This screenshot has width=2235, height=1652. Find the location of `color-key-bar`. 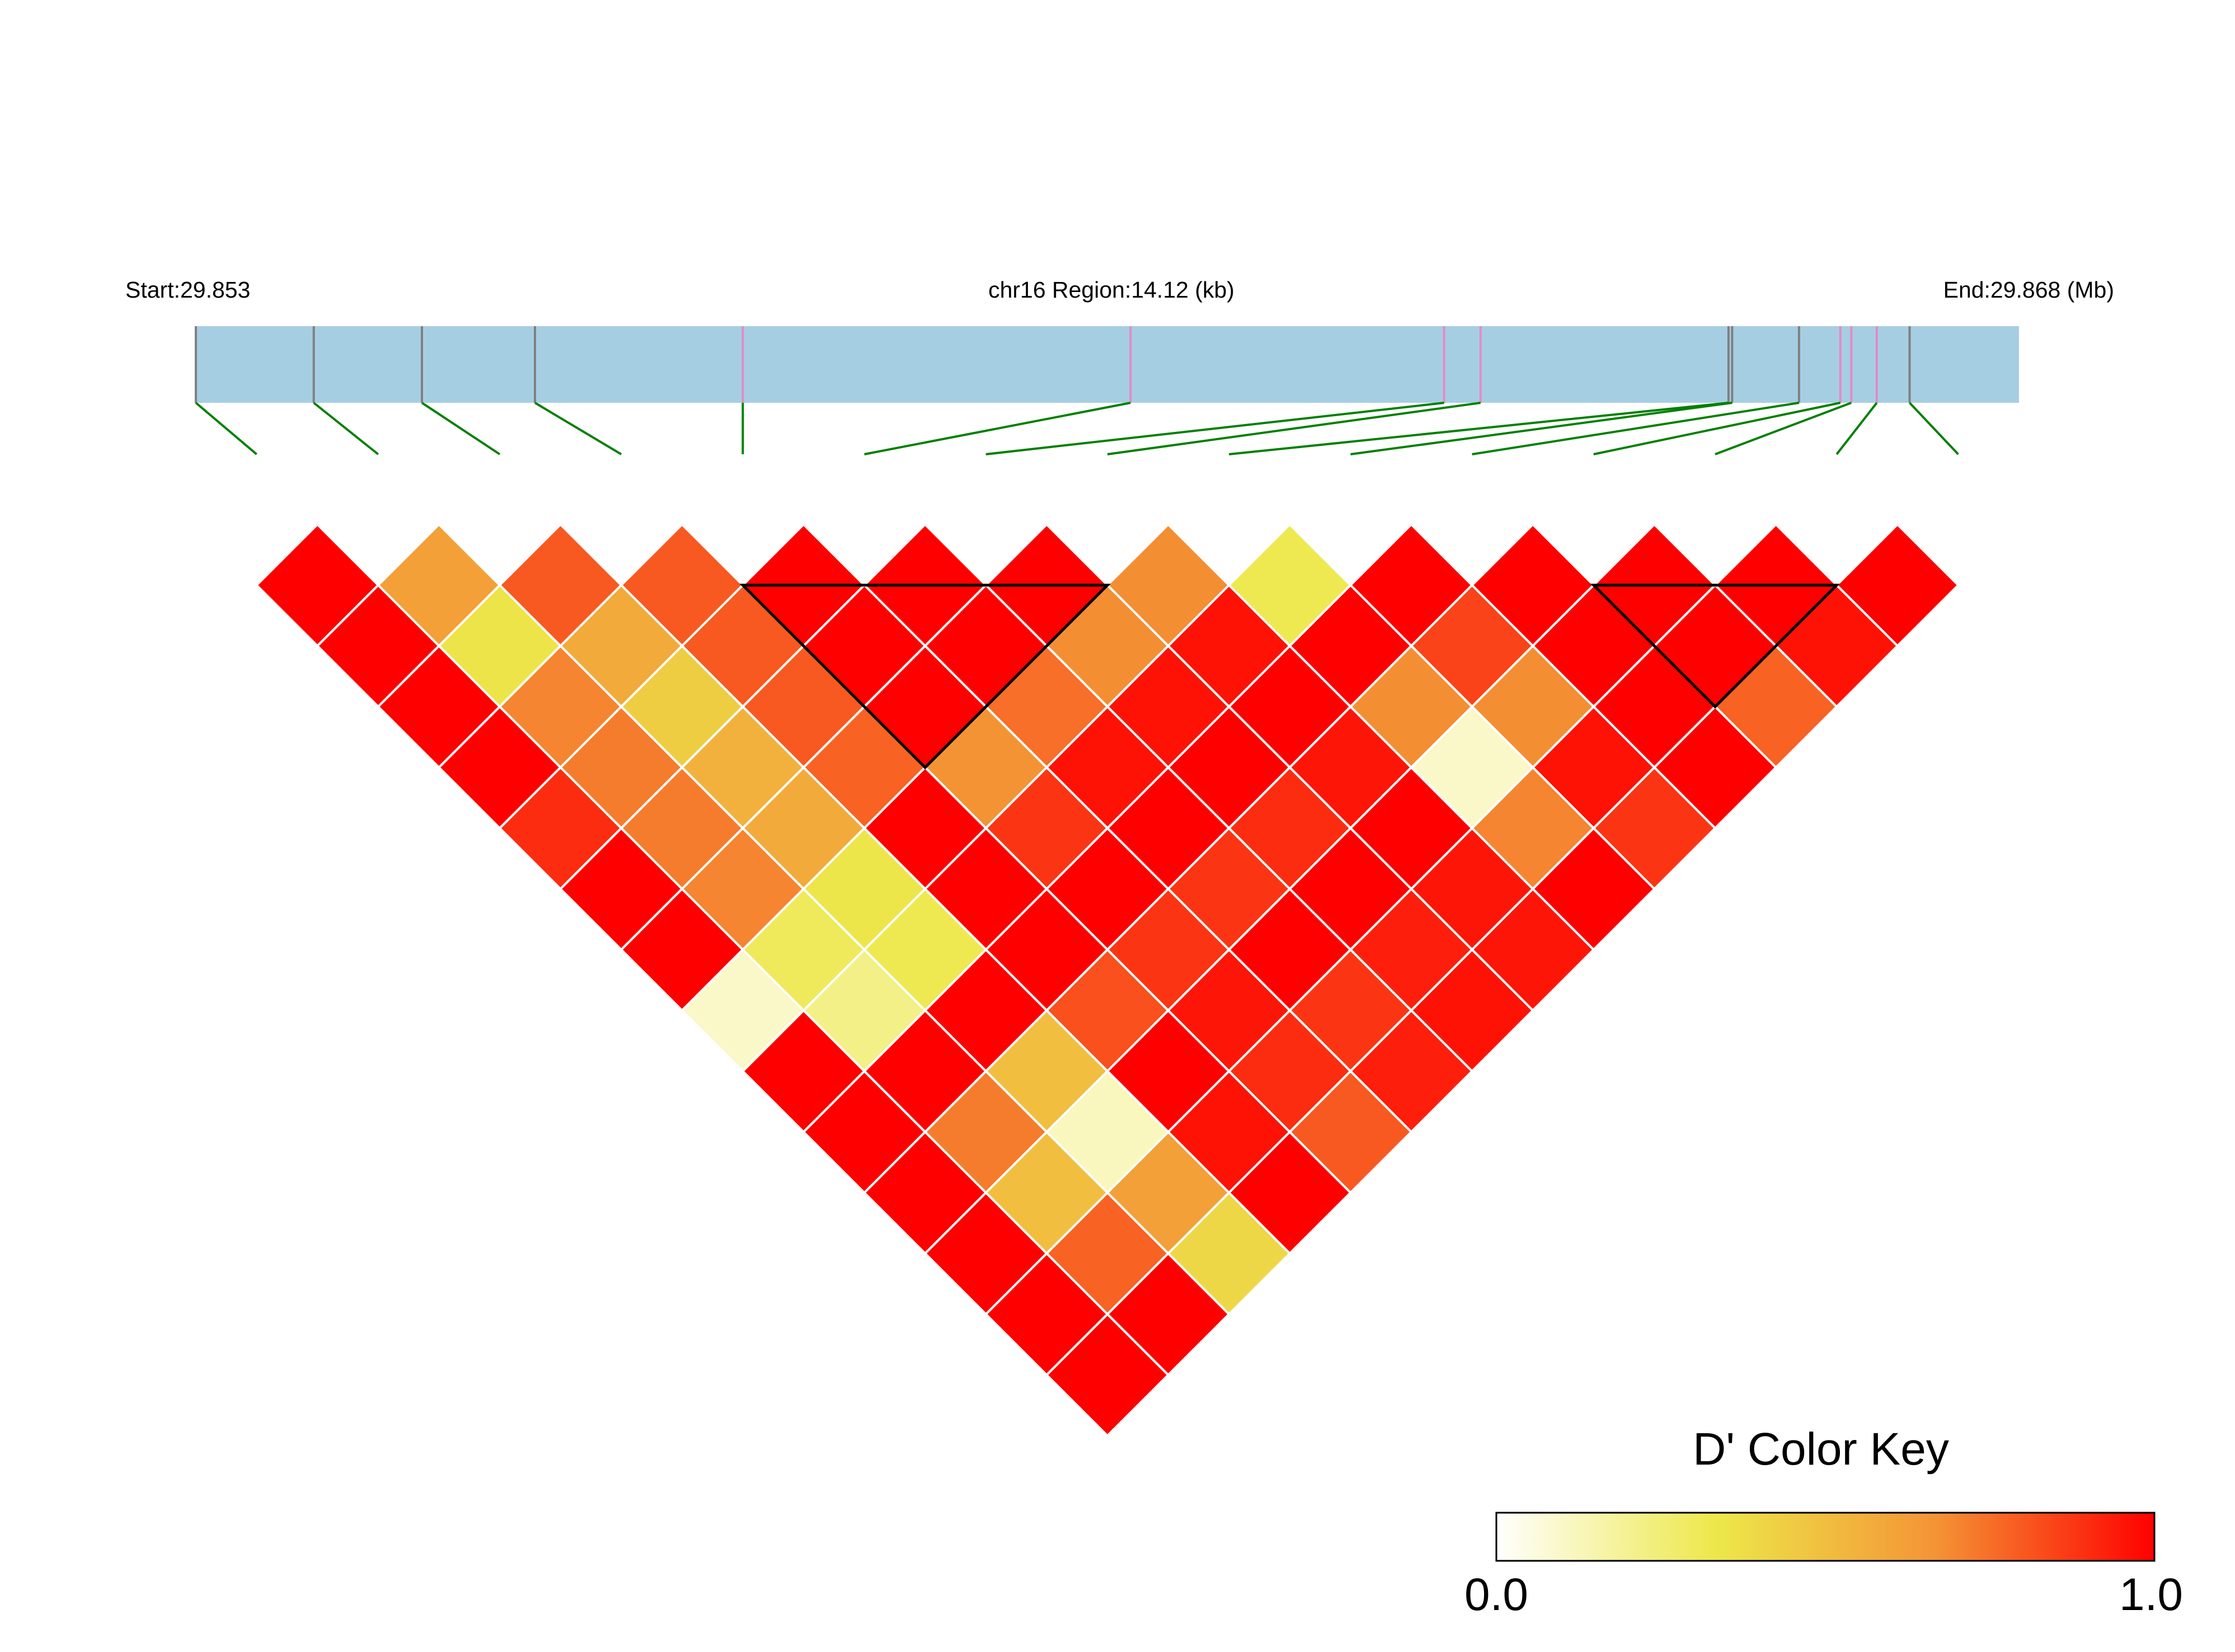

color-key-bar is located at coordinates (1825, 1537).